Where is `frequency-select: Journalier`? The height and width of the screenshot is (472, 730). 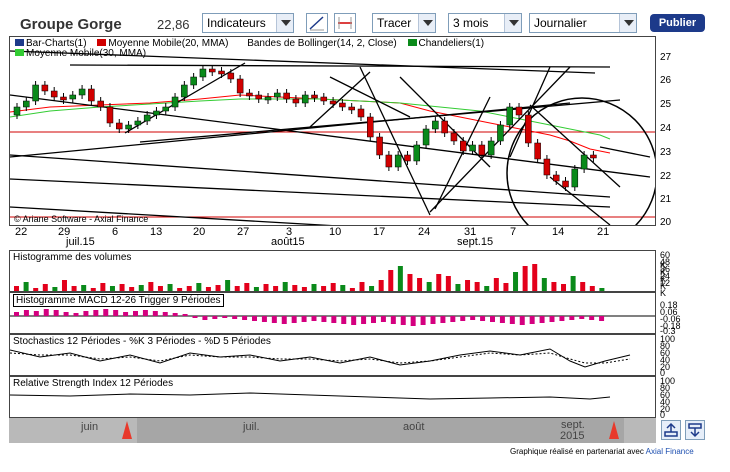
frequency-select: Journalier is located at coordinates (583, 23).